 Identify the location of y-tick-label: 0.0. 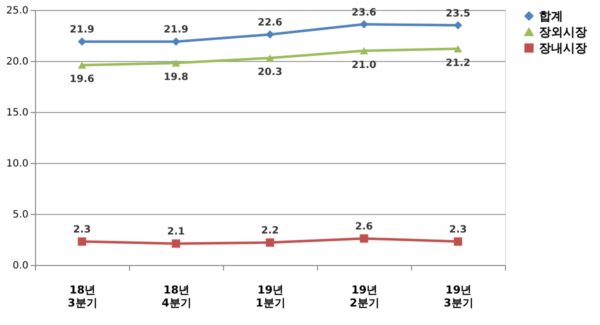
(20, 266).